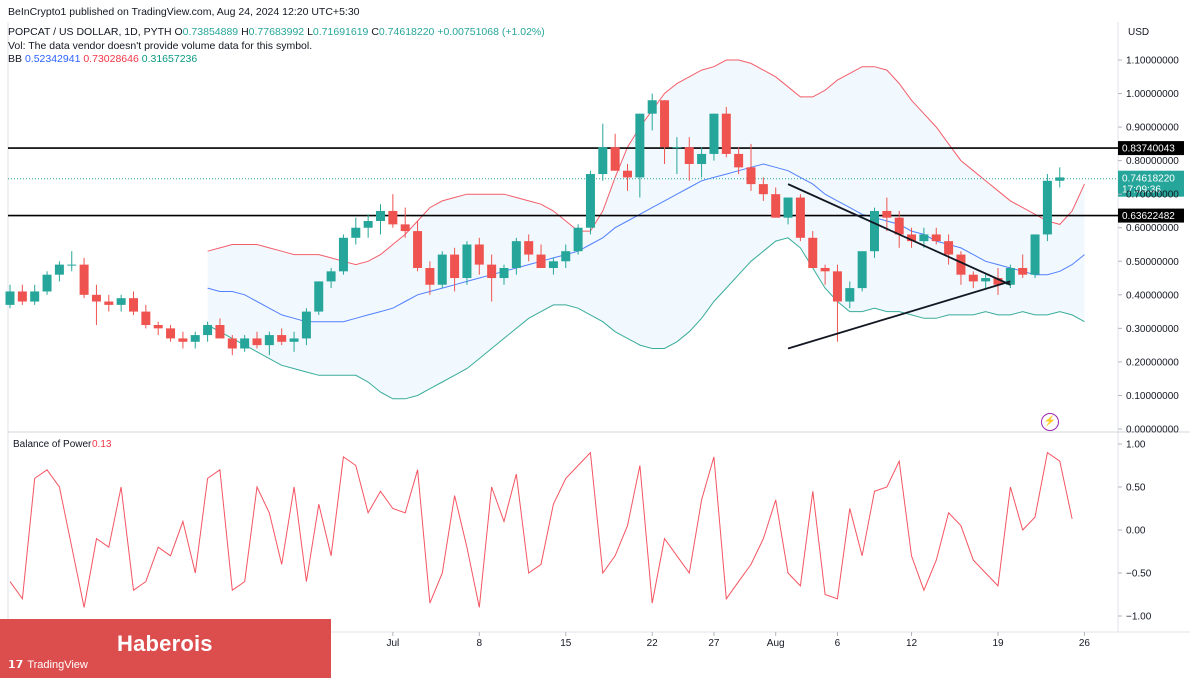 This screenshot has width=1200, height=678. I want to click on last-price-box, so click(1151, 183).